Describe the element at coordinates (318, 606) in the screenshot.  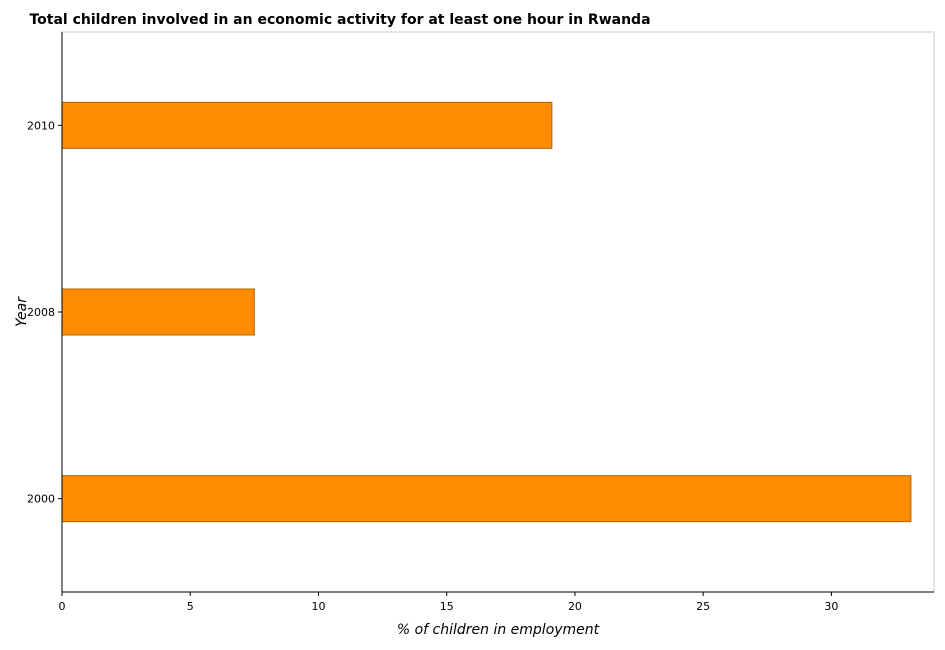
I see `x-tick-label-10: 10` at that location.